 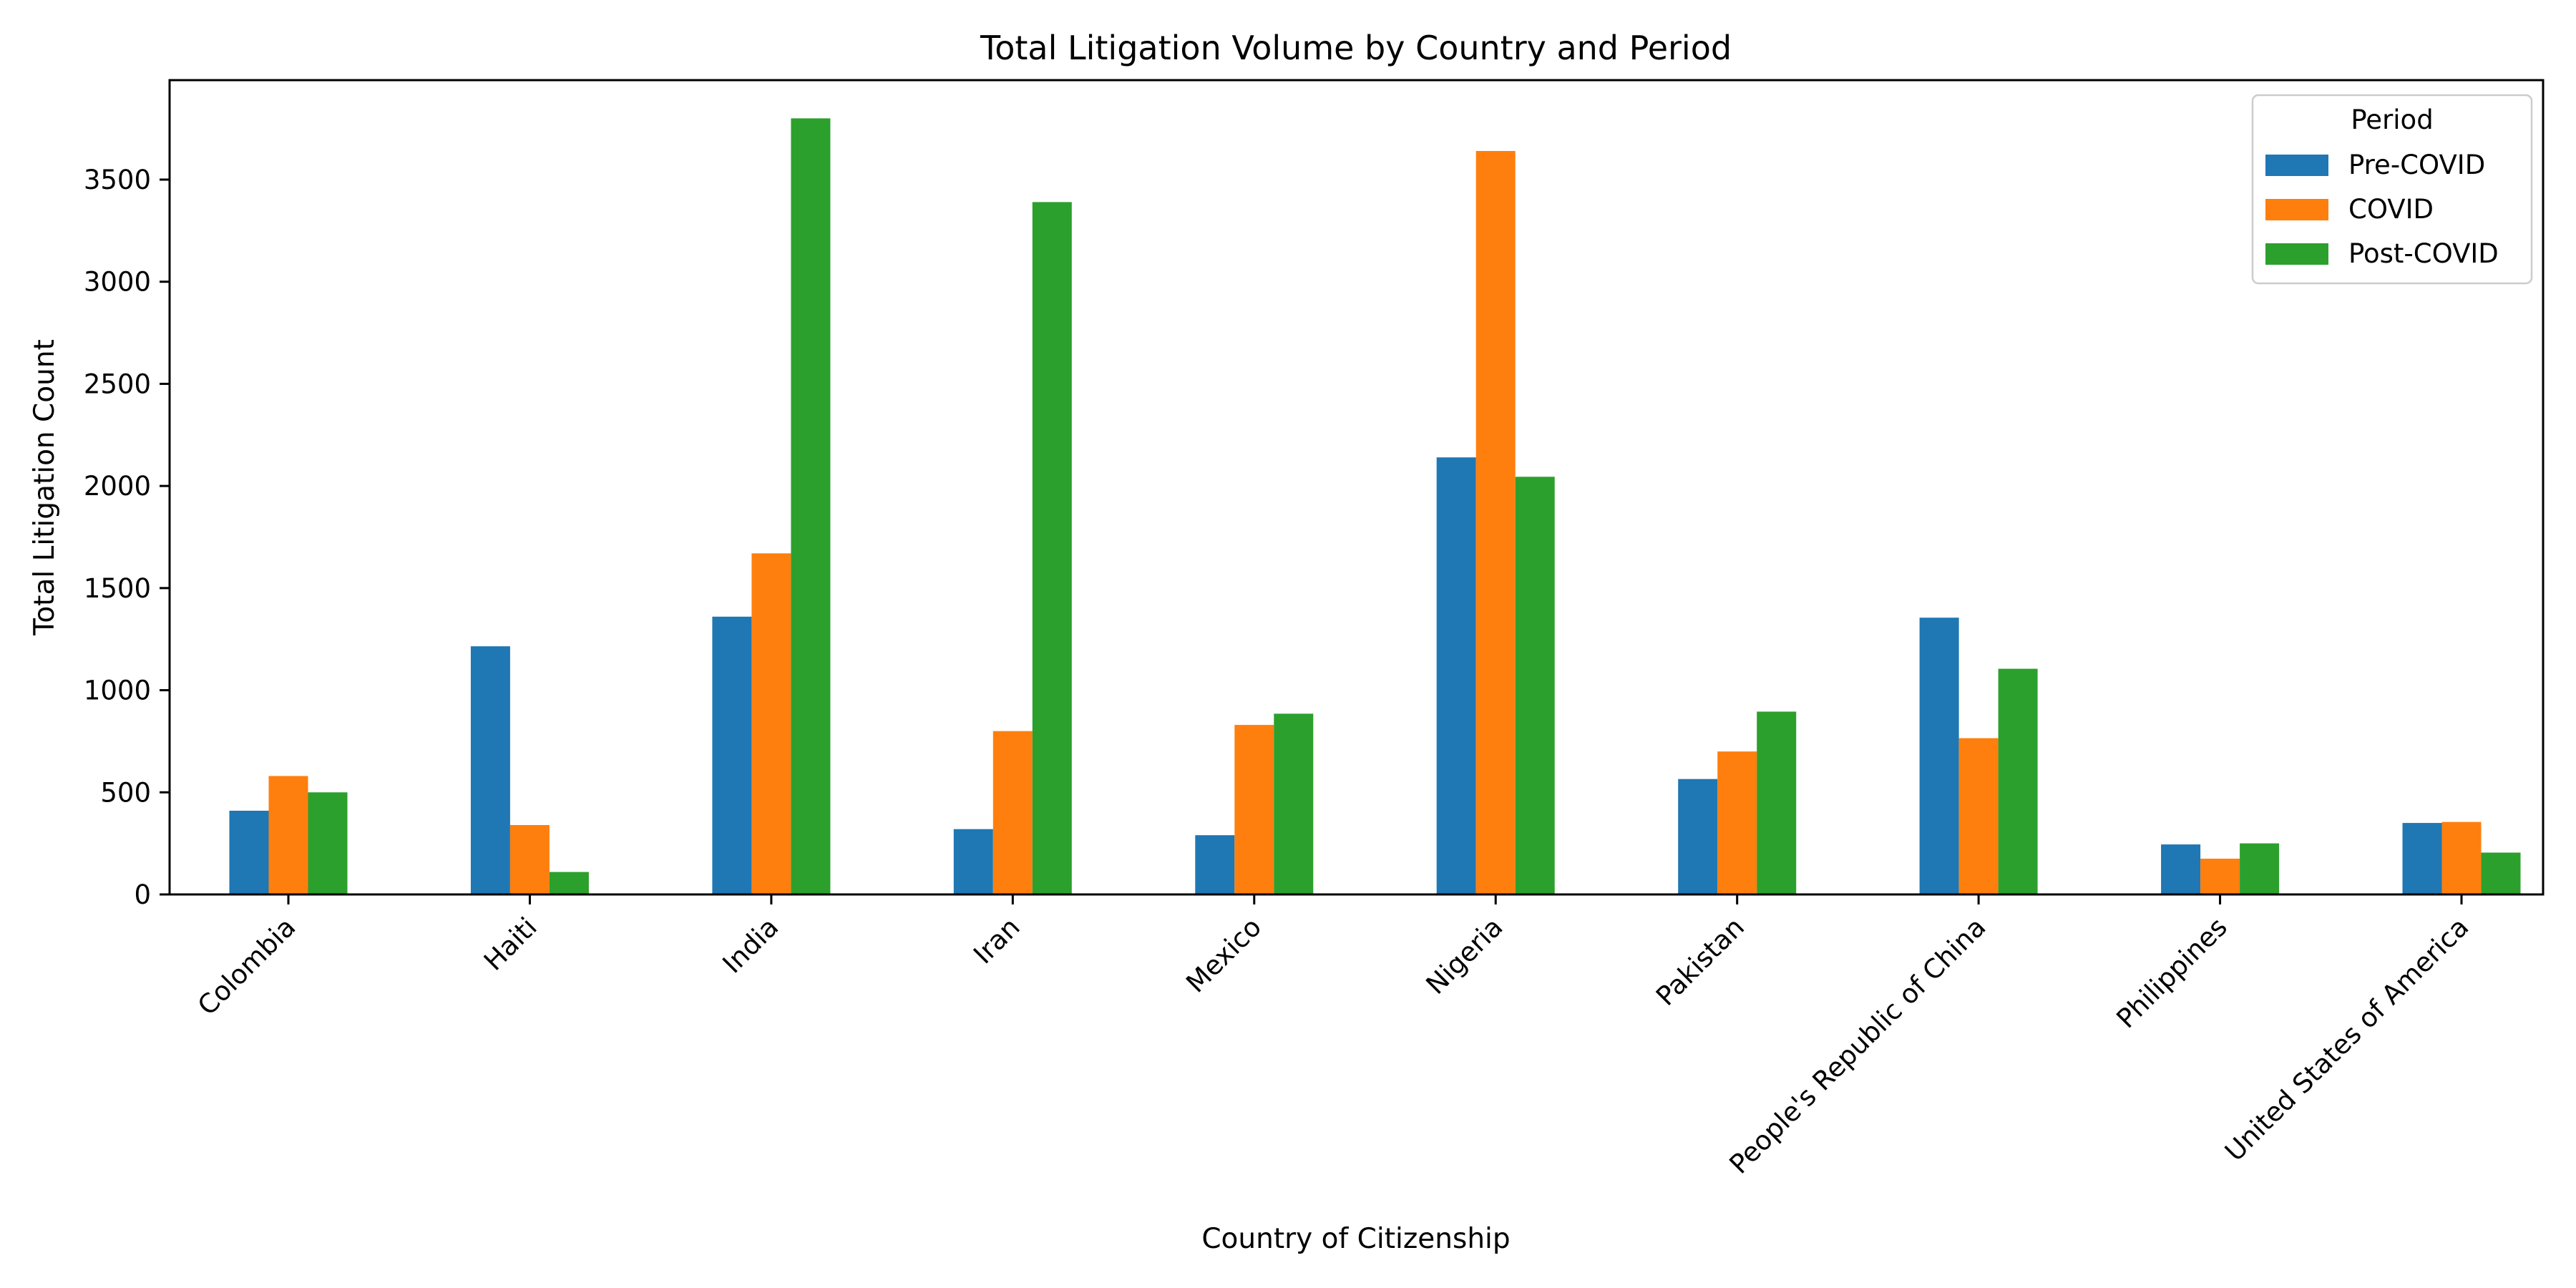 I want to click on legend: Period Pre-COVID COVID Post-COVID, so click(x=2392, y=189).